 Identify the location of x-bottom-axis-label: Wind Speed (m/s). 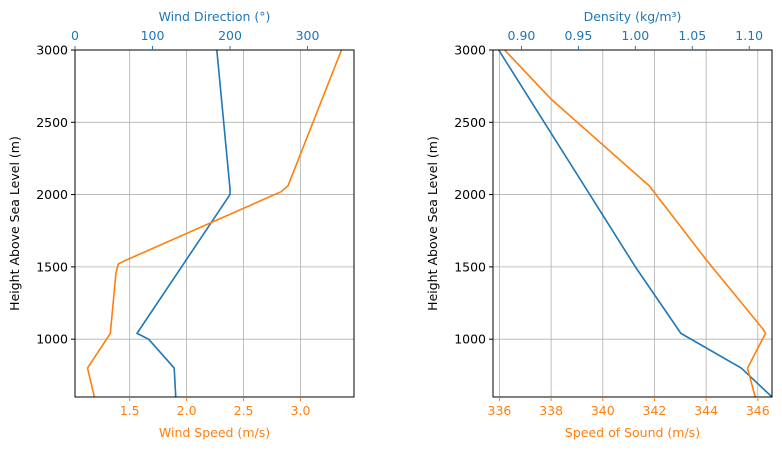
(214, 432).